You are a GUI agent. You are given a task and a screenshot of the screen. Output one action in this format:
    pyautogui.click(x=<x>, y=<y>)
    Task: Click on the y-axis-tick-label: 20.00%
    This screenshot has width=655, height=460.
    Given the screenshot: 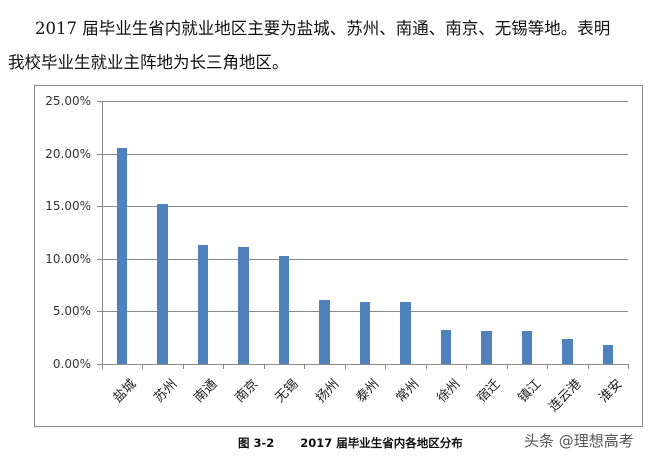 What is the action you would take?
    pyautogui.click(x=68, y=154)
    